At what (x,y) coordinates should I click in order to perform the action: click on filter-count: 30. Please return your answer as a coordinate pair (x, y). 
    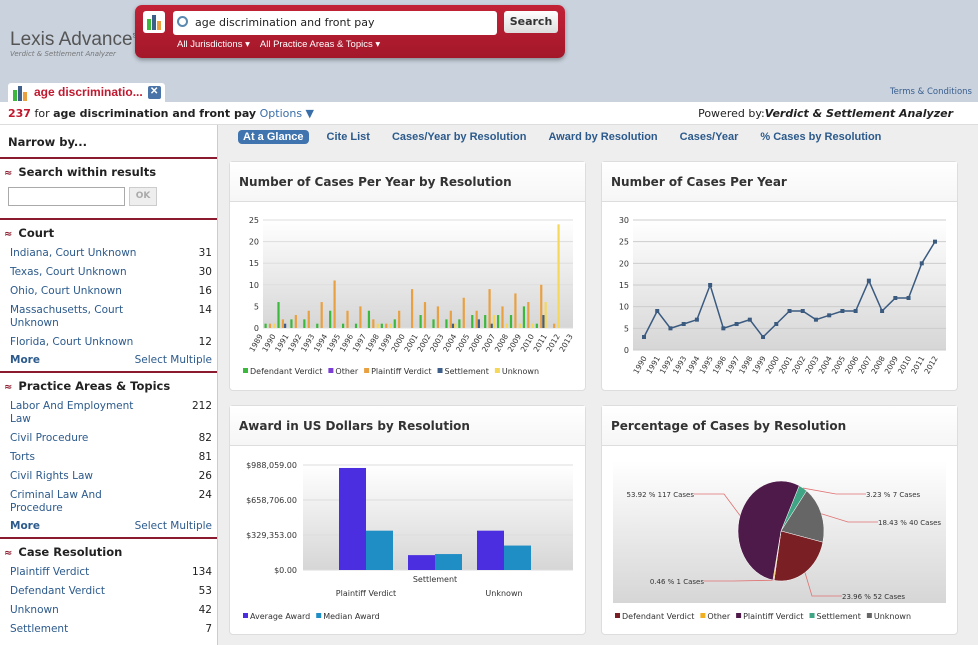
    Looking at the image, I should click on (205, 272).